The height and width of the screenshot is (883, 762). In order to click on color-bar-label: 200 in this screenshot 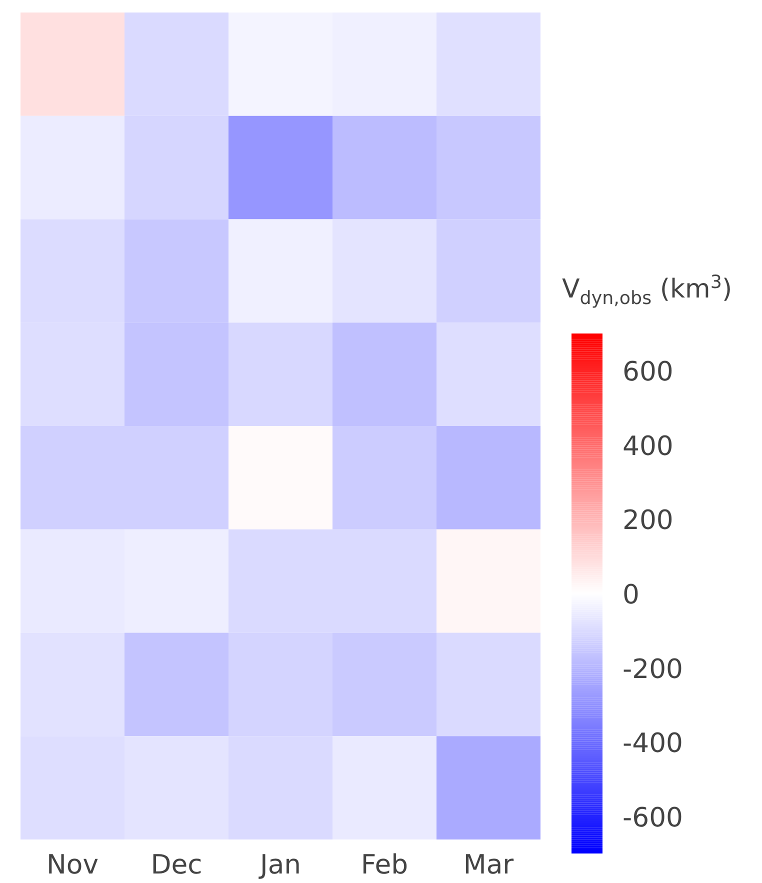, I will do `click(648, 520)`.